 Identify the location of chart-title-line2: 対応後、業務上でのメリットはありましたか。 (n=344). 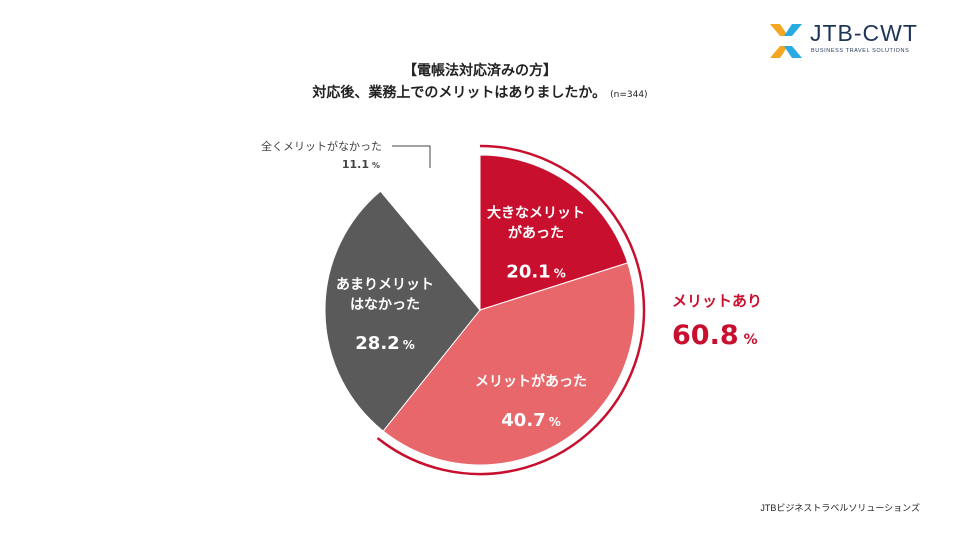
(480, 92).